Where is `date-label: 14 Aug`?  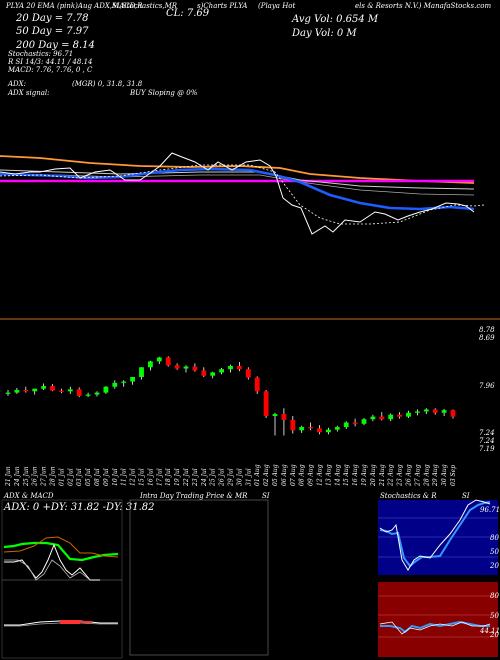 date-label: 14 Aug is located at coordinates (337, 475).